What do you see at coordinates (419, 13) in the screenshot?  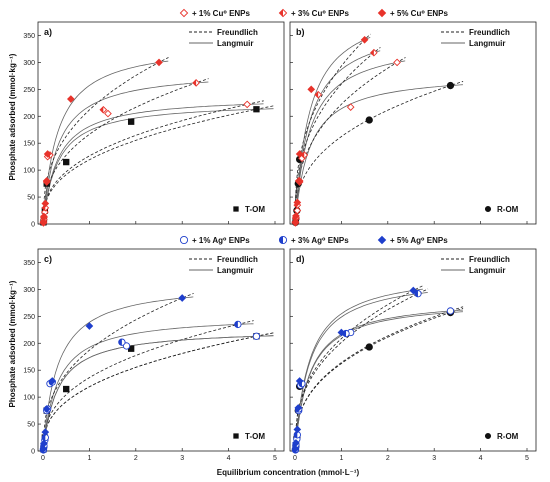 I see `legend-label-3: + 5% Cu⁰ ENPs` at bounding box center [419, 13].